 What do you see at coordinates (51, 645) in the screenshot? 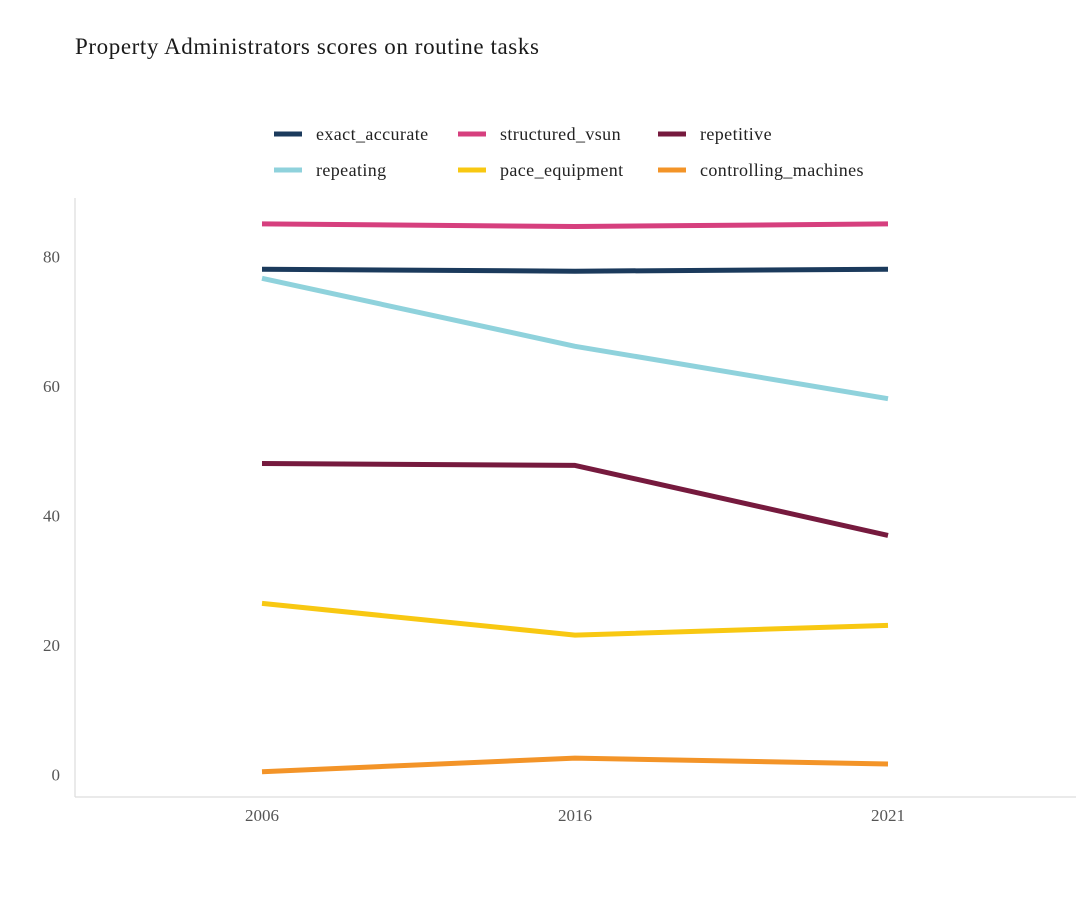
I see `y-tick-label: 20` at bounding box center [51, 645].